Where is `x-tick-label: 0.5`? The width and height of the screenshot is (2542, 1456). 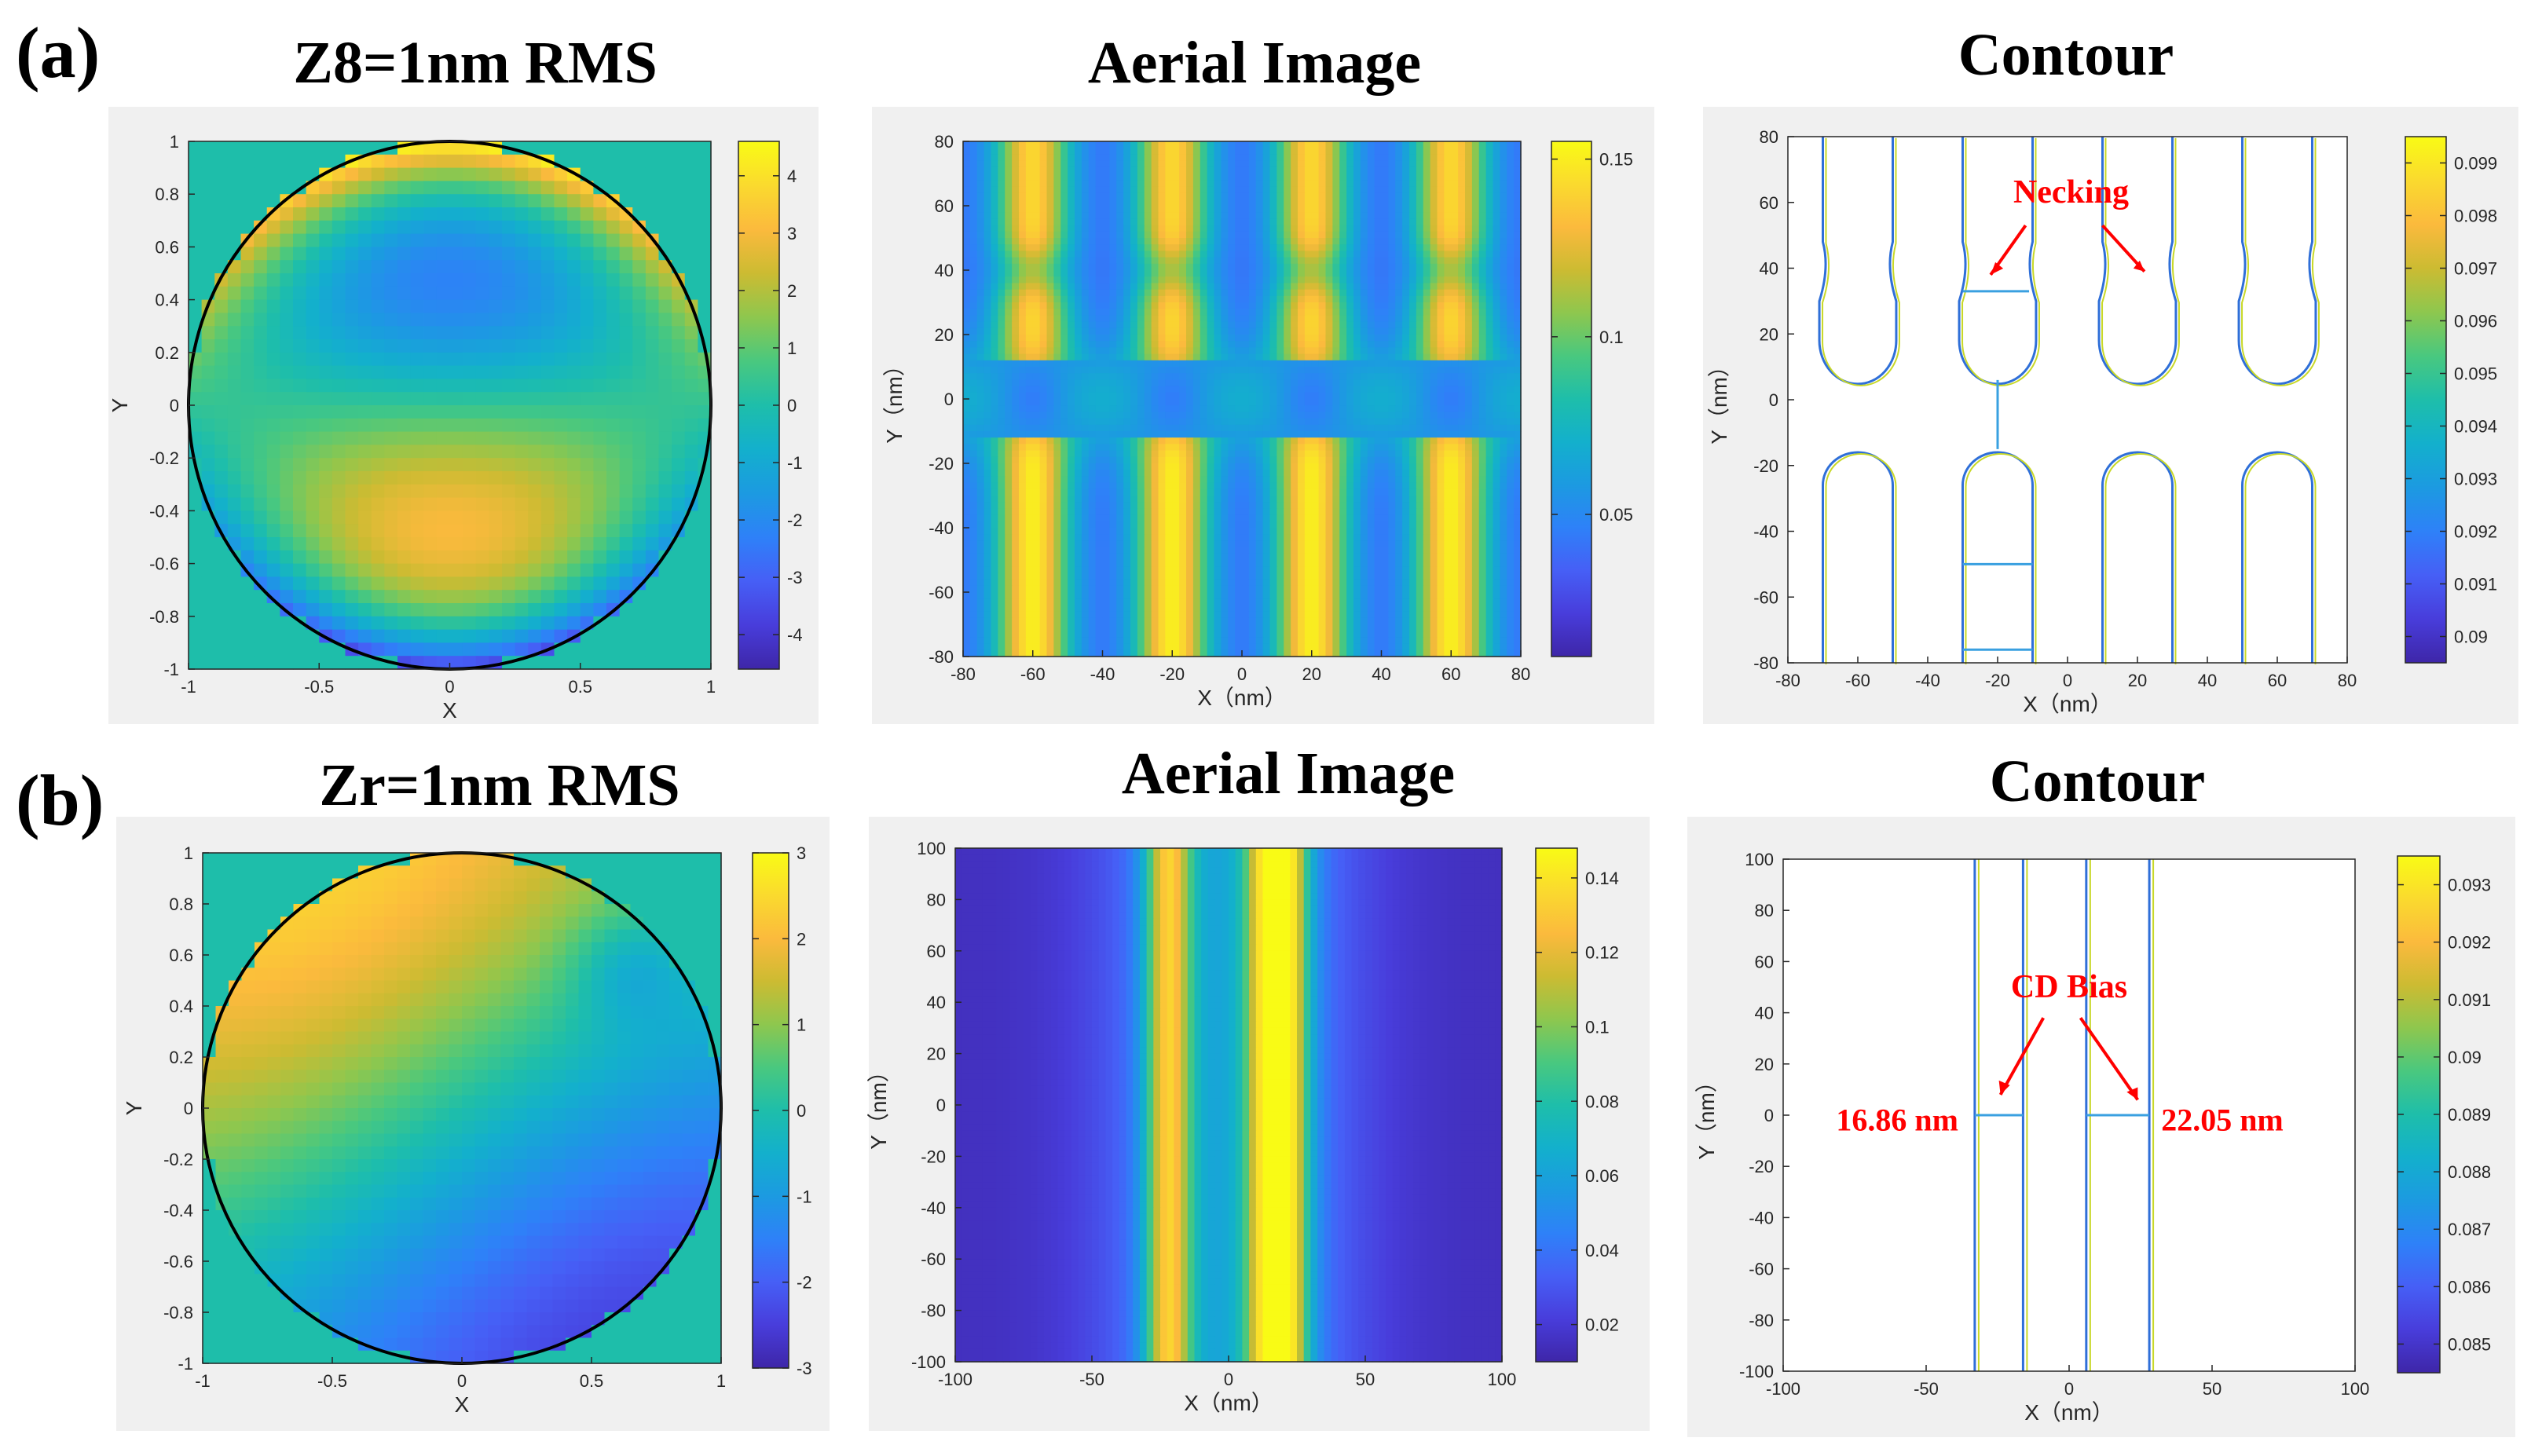
x-tick-label: 0.5 is located at coordinates (580, 687).